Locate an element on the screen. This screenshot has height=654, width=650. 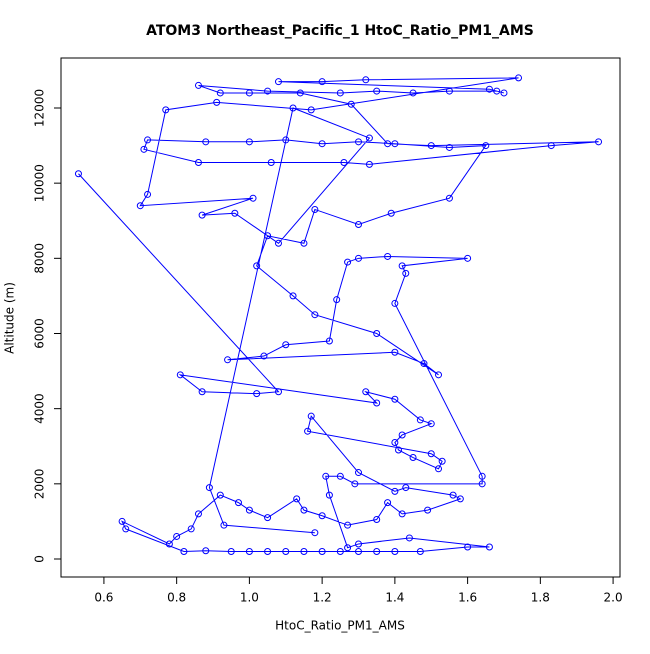
x-tick-label: 0.6 is located at coordinates (103, 598).